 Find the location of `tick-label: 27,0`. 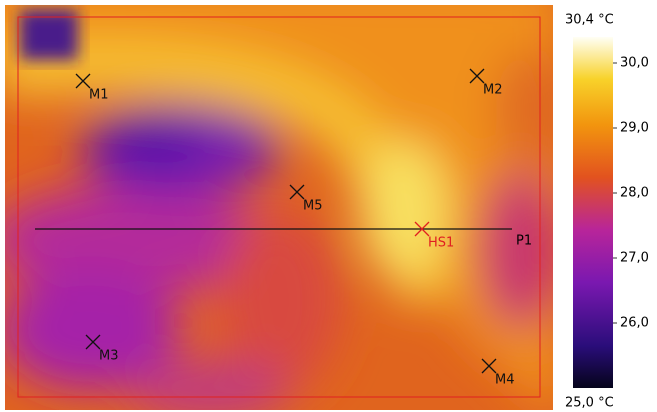

tick-label: 27,0 is located at coordinates (634, 258).